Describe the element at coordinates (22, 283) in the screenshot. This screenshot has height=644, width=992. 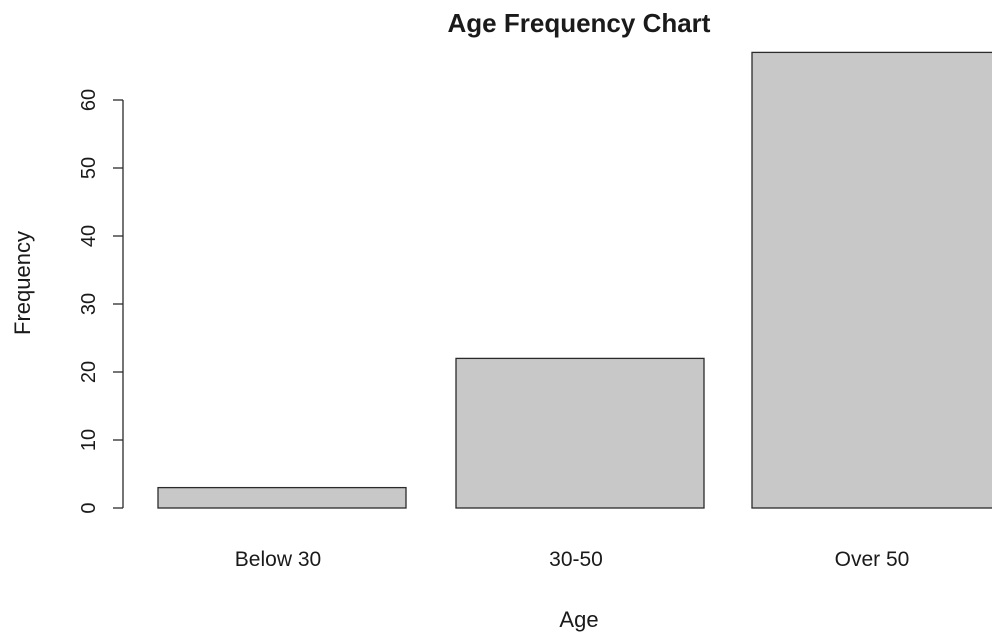
I see `y-axis-label: Frequency` at that location.